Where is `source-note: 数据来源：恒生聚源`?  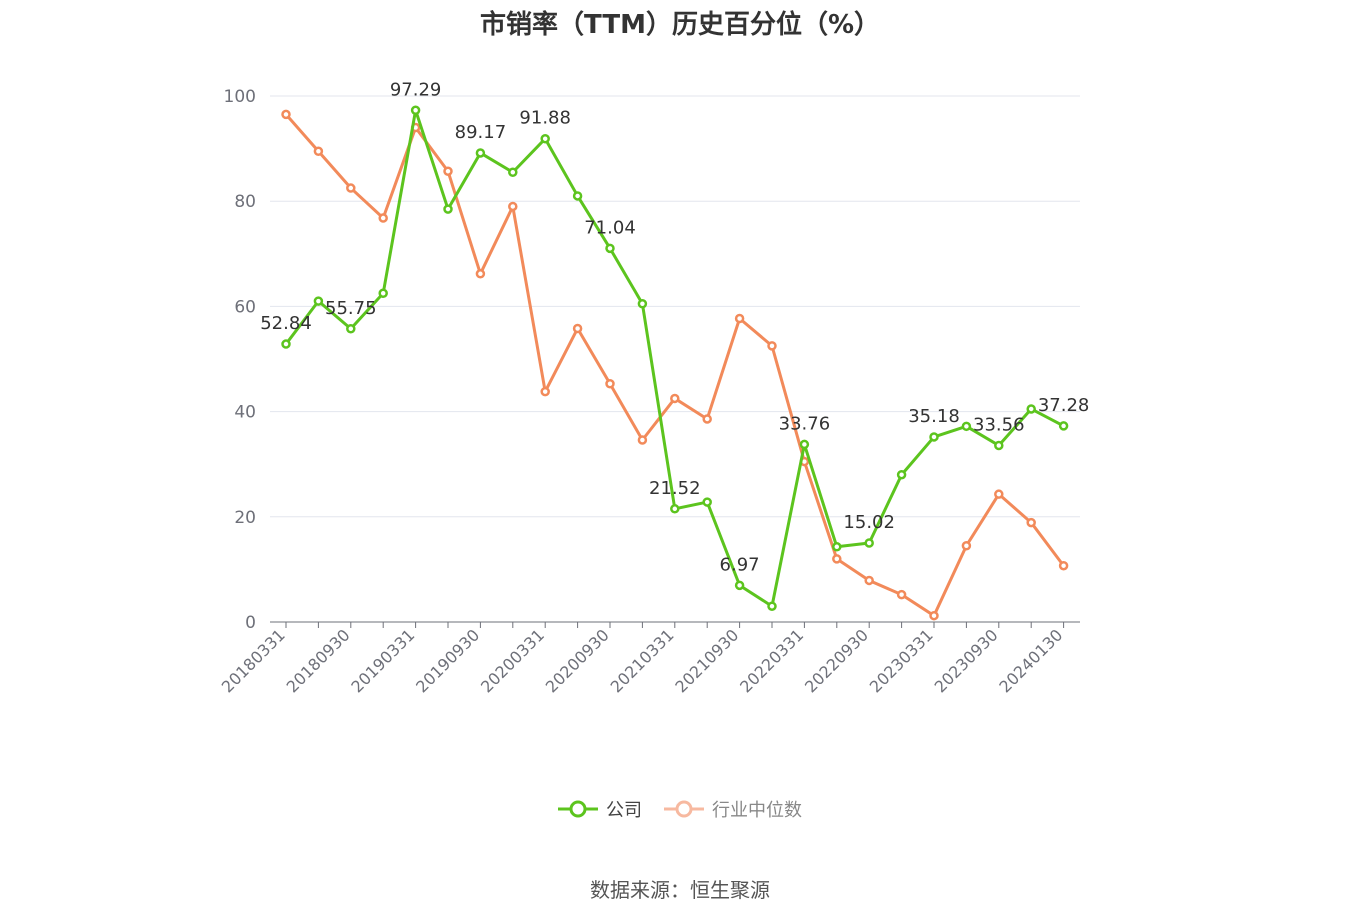 source-note: 数据来源：恒生聚源 is located at coordinates (680, 890).